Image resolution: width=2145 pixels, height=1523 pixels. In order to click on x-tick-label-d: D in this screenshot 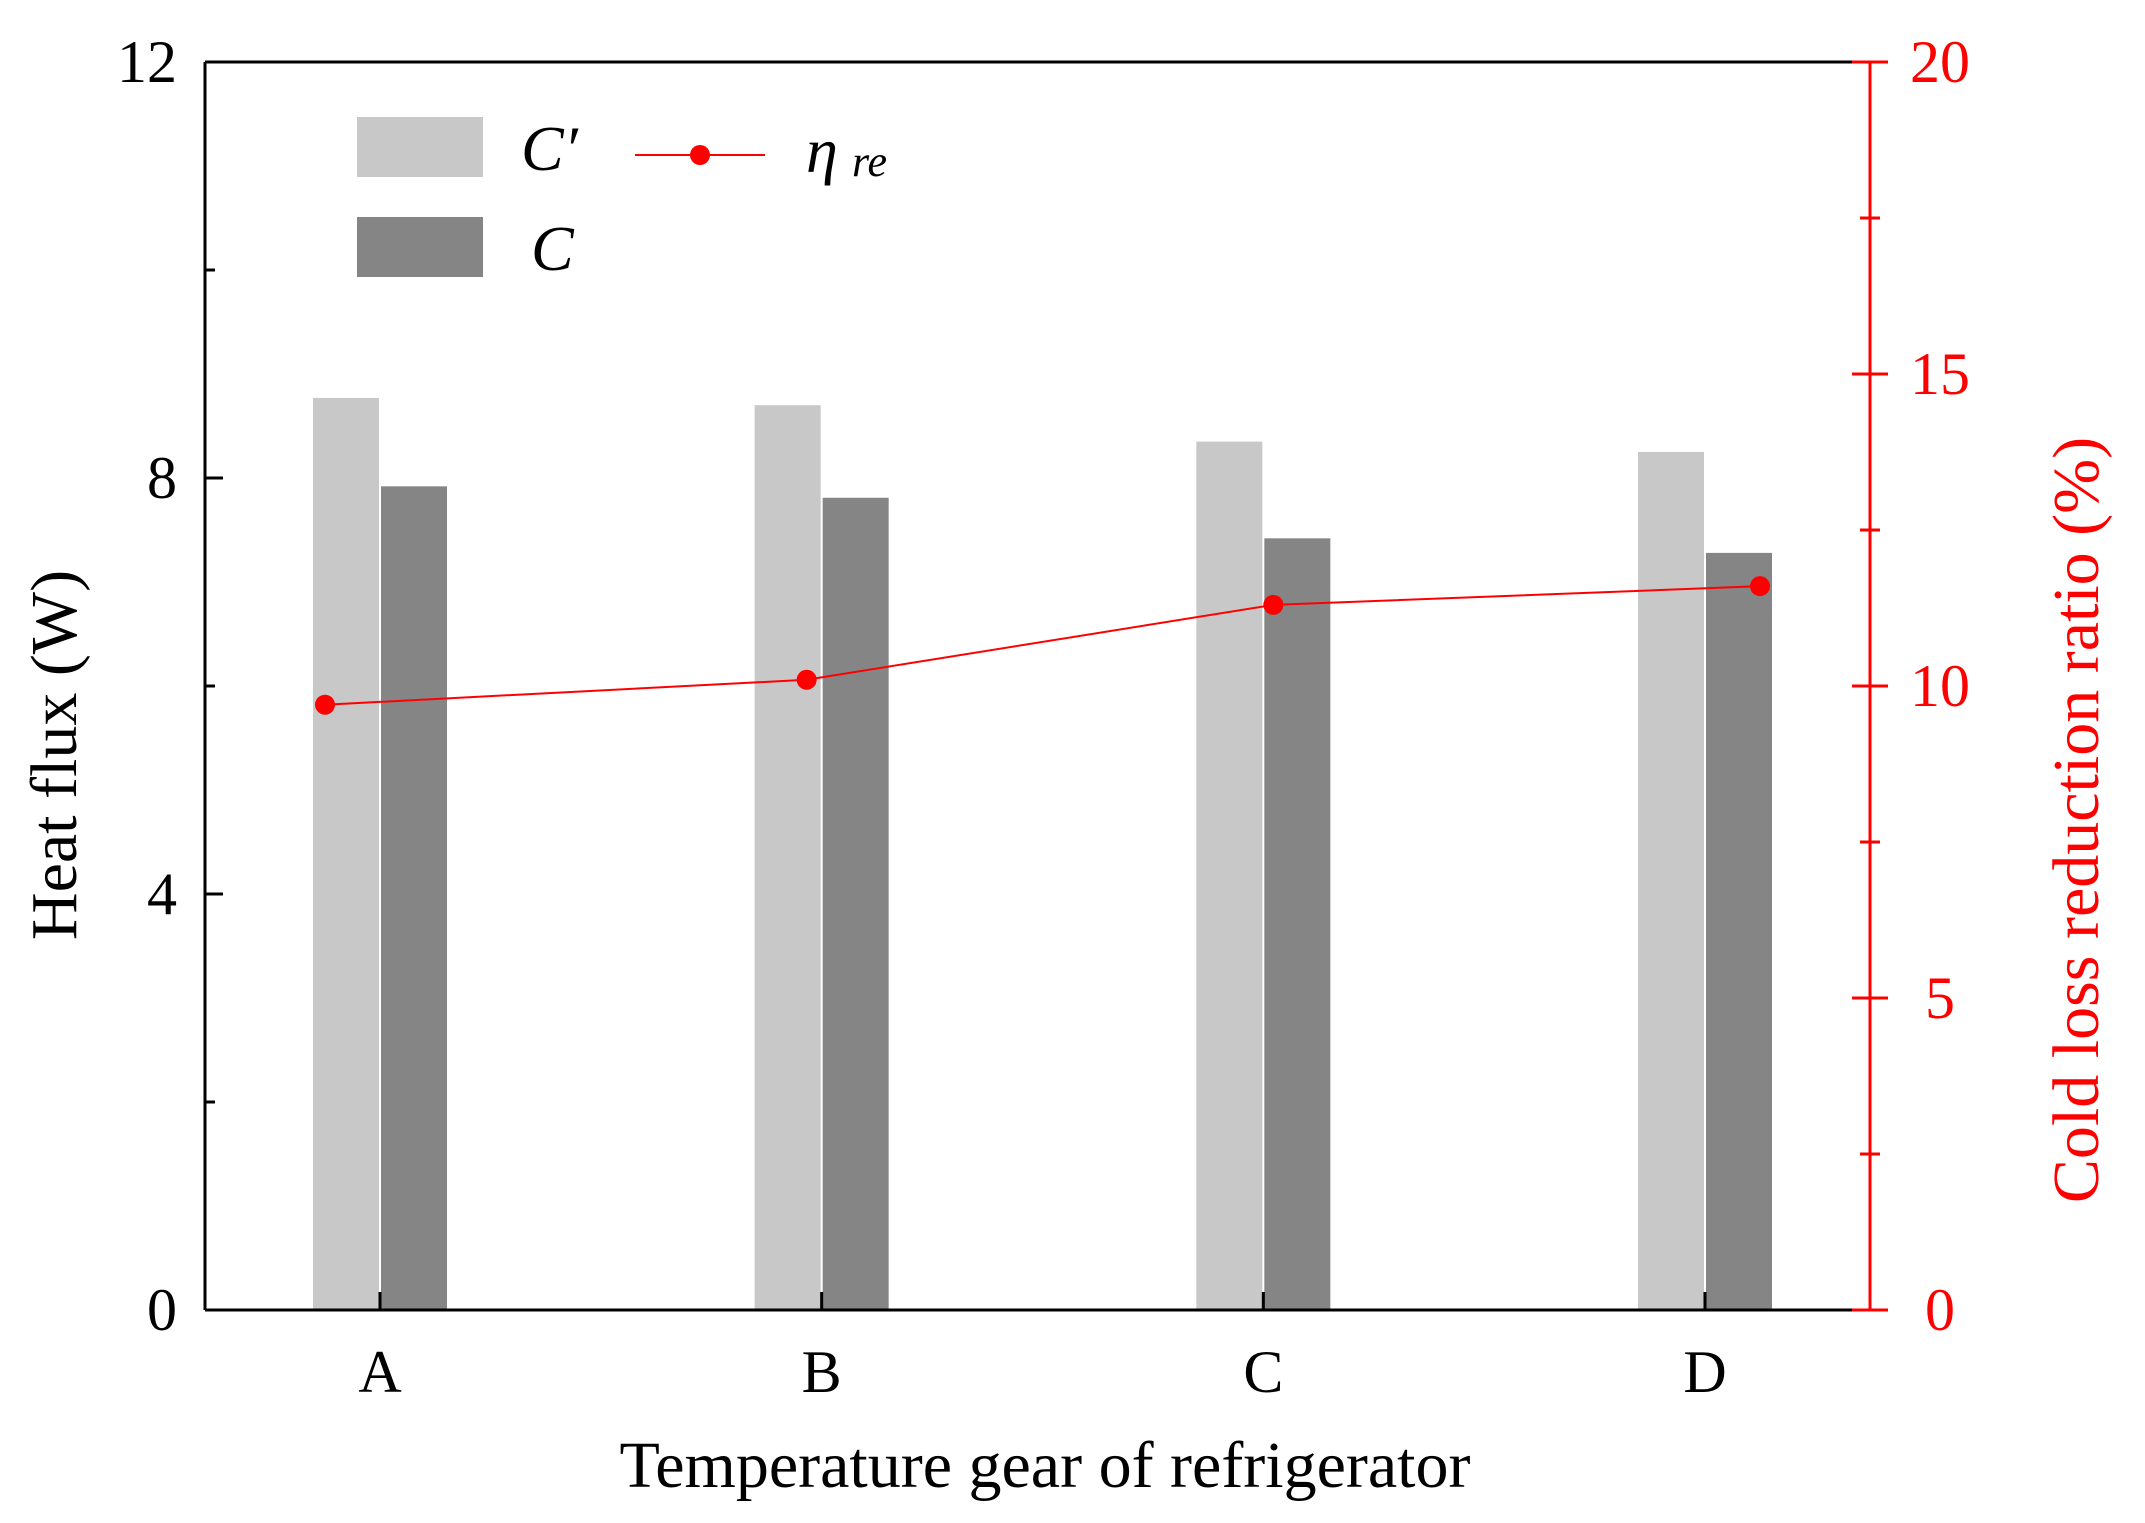, I will do `click(1704, 1372)`.